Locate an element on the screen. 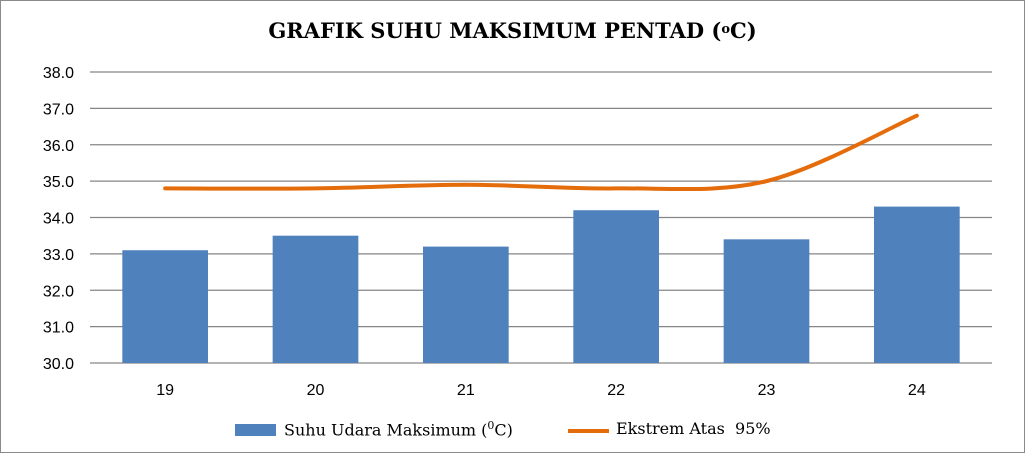  x-axis-ticks: 19 20 21 22 23 24 is located at coordinates (541, 390).